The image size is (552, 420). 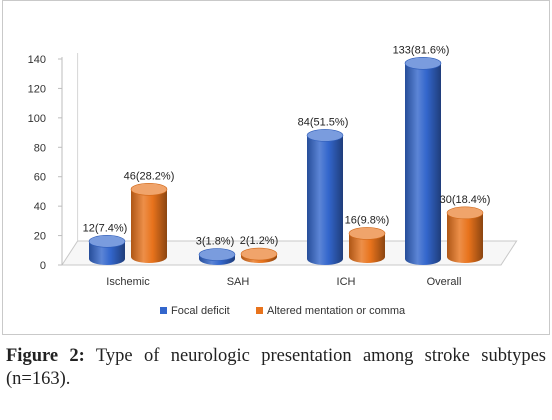 I want to click on y-tick-label: 60, so click(x=40, y=178).